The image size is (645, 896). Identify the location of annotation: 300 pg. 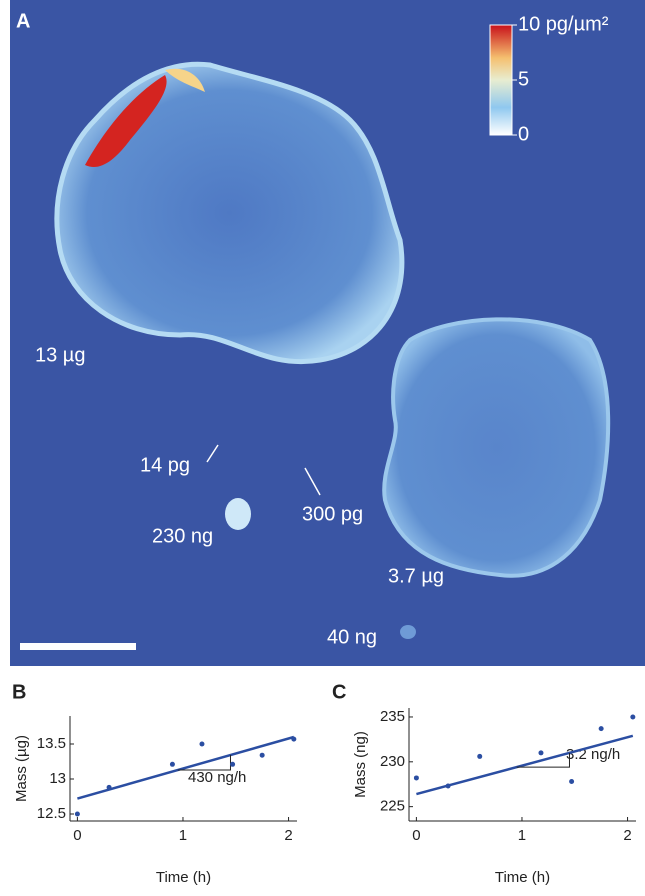
(332, 514).